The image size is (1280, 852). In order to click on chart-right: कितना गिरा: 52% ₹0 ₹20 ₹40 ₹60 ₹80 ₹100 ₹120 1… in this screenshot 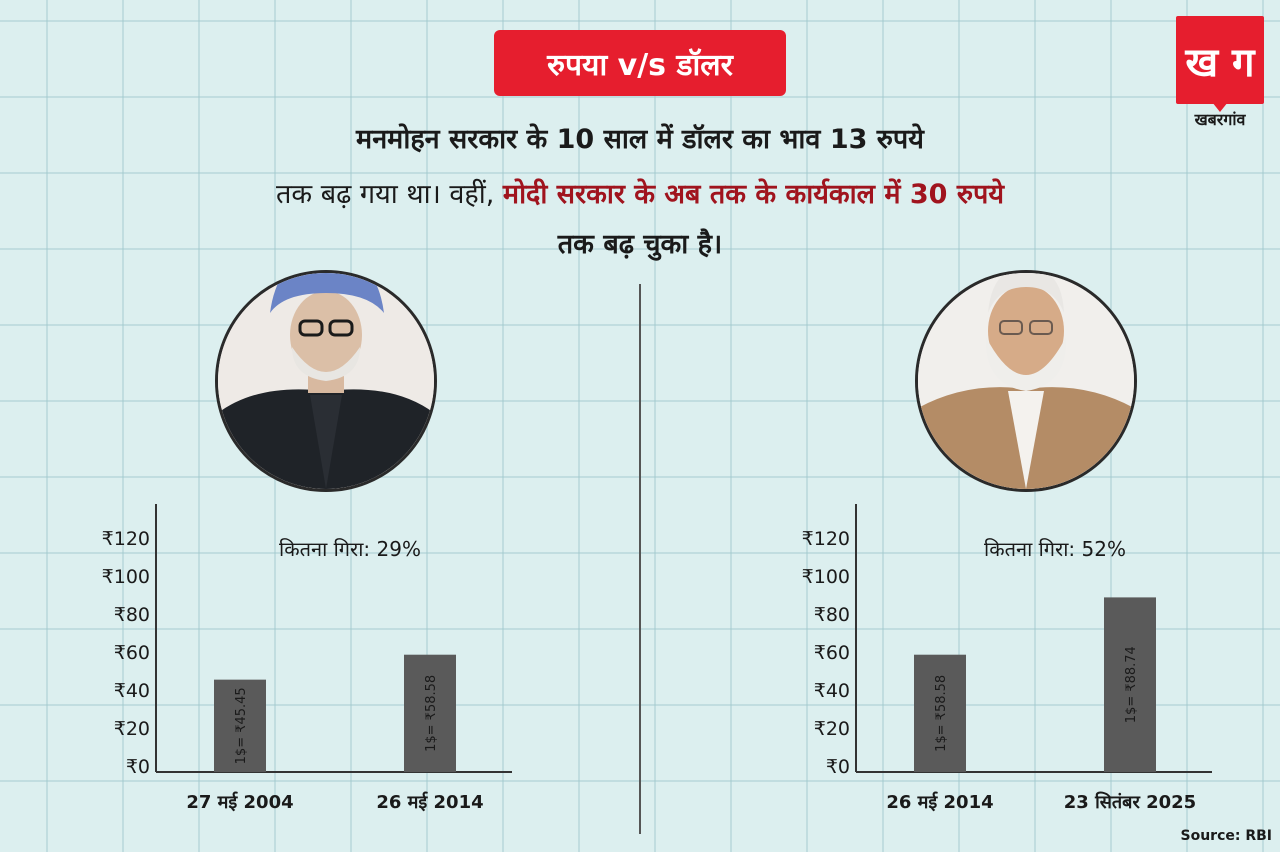, I will do `click(1007, 658)`.